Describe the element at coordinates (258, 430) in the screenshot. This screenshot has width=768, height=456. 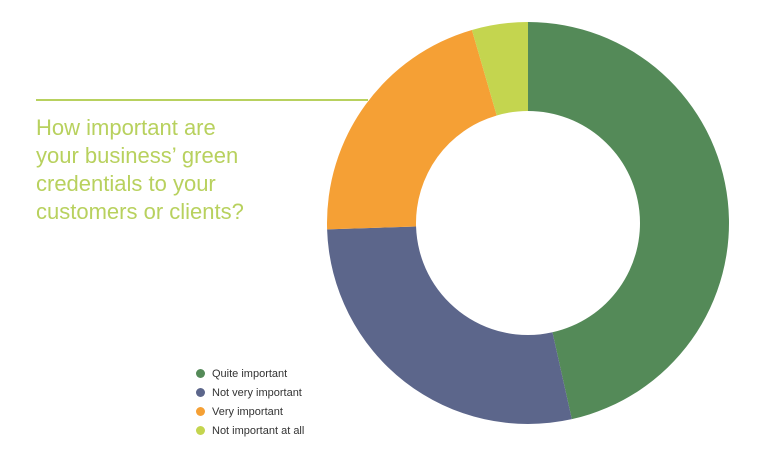
I see `legend-label-not-important-at-all: Not important at all` at that location.